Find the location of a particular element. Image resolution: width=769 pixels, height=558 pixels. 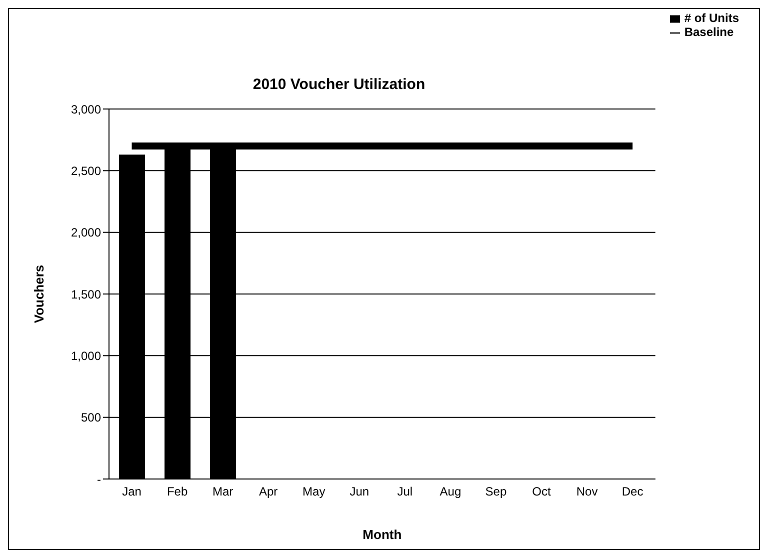

x-tick-label: Jan is located at coordinates (132, 491).